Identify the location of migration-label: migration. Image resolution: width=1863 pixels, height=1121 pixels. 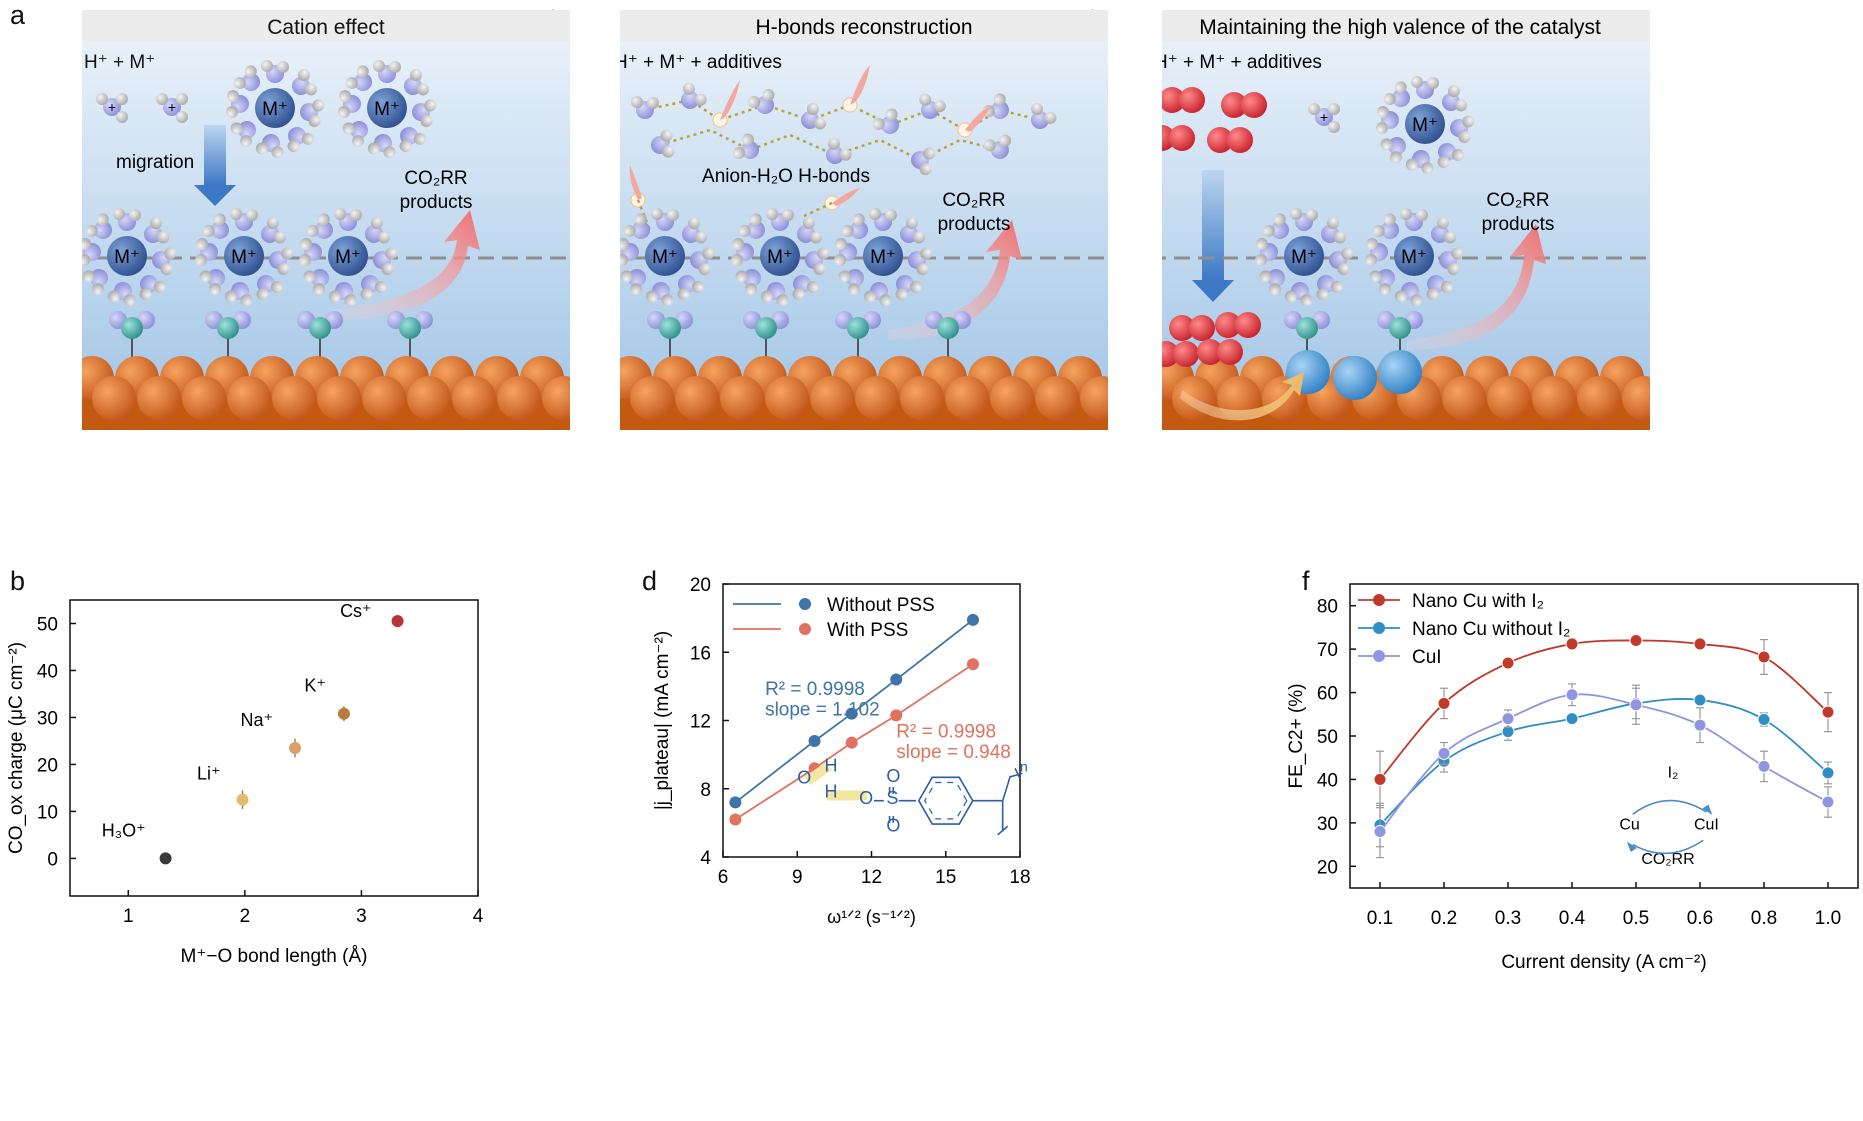
(155, 162).